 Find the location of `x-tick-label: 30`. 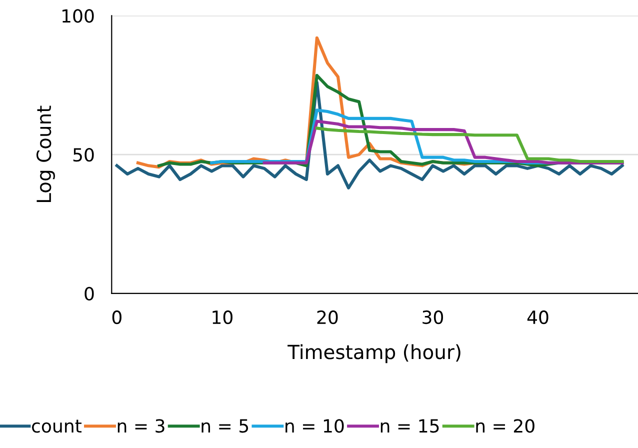

x-tick-label: 30 is located at coordinates (433, 317).